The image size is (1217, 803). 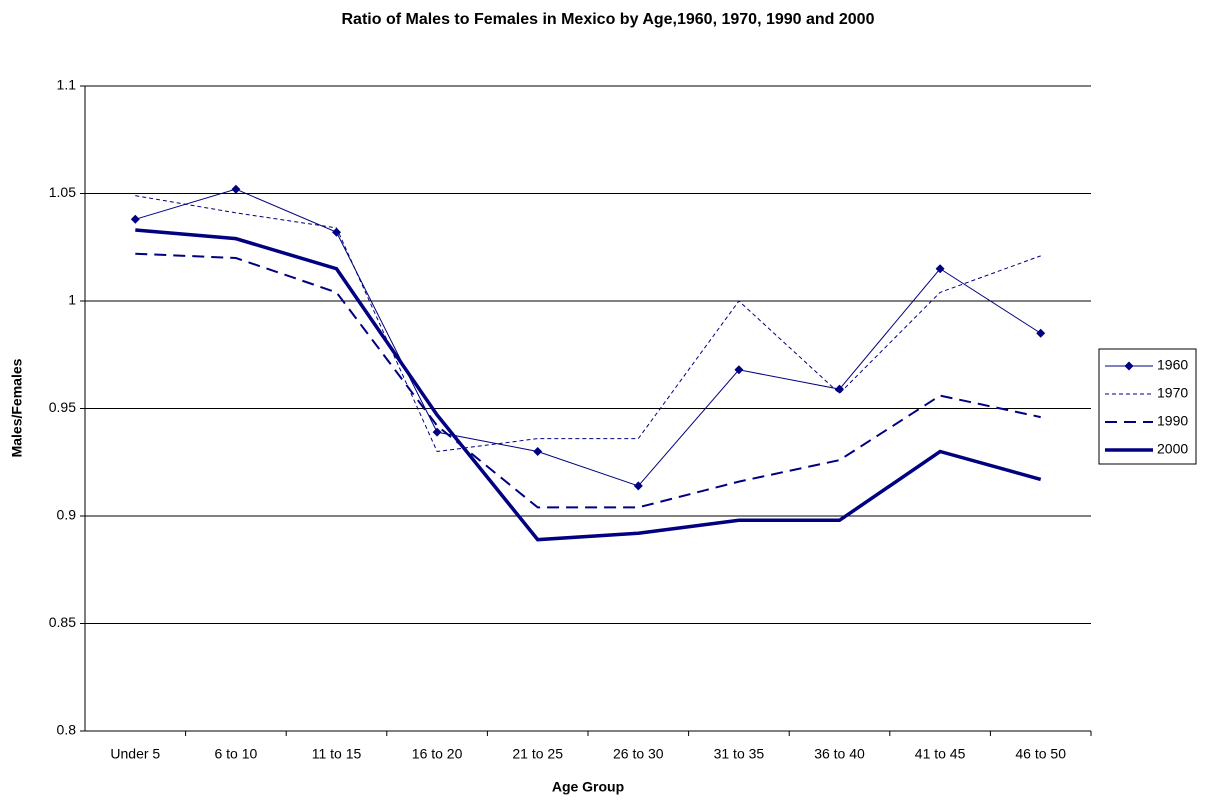 What do you see at coordinates (62, 407) in the screenshot?
I see `y-tick-label: 0.95` at bounding box center [62, 407].